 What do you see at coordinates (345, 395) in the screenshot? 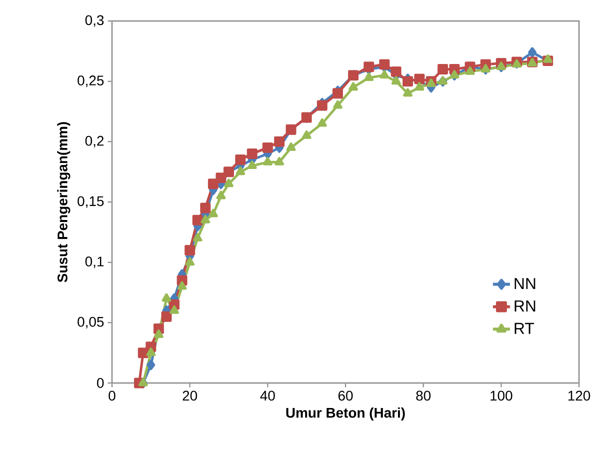
I see `x-tick-label: 60` at bounding box center [345, 395].